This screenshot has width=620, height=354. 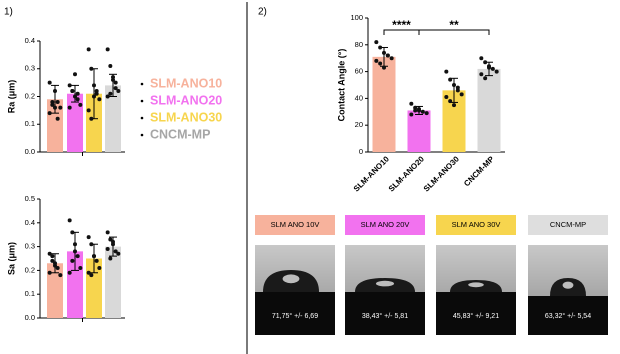 I want to click on y-axis-label: Contact Angle (°), so click(x=341, y=85).